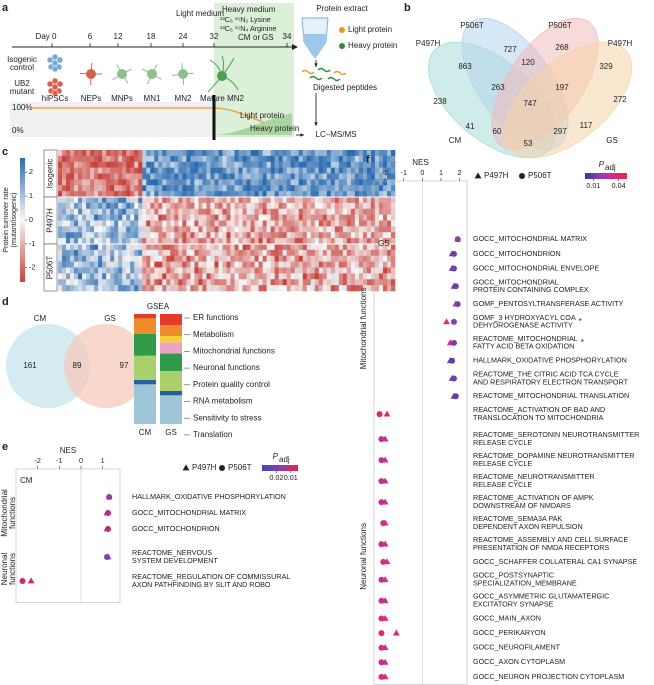 The image size is (654, 685). I want to click on isotope-label: ¹³C₆ ¹⁵N₂ Lysine, so click(245, 19).